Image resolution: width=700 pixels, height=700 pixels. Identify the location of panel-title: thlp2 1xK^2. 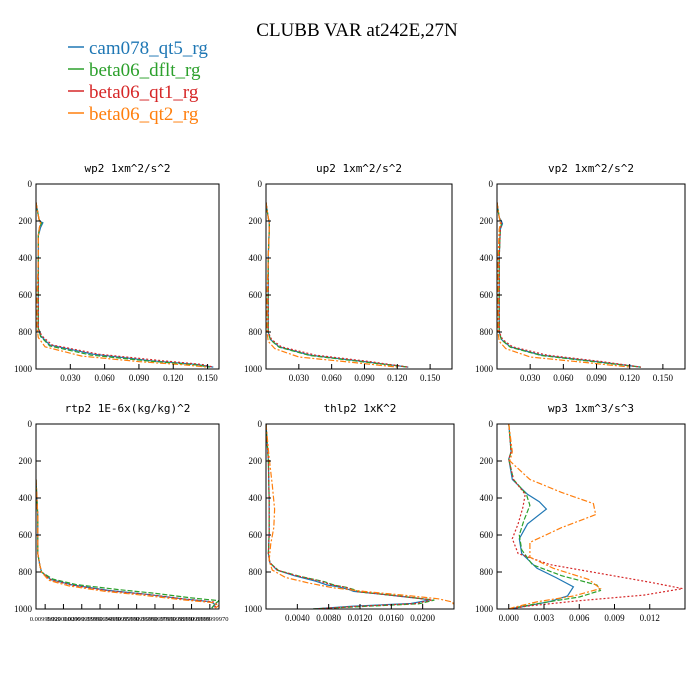
(360, 408).